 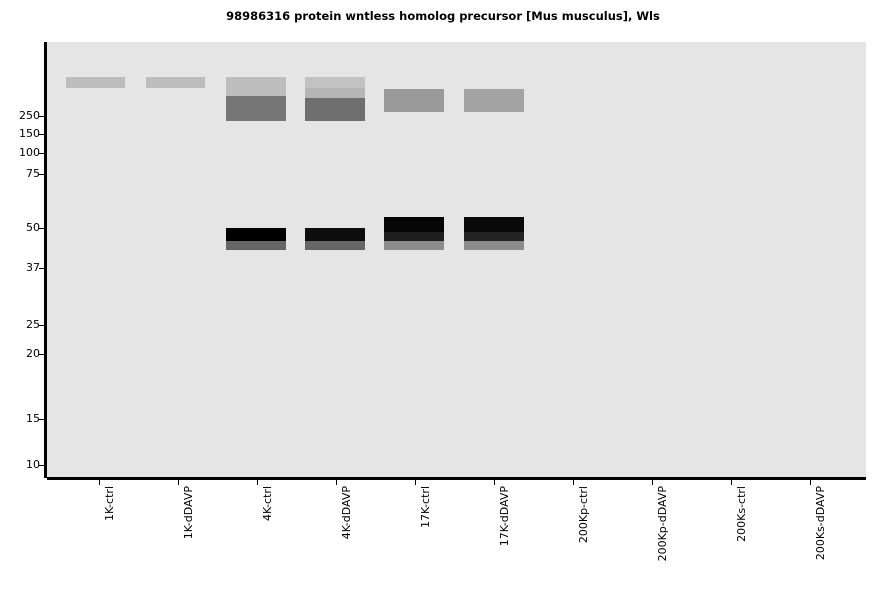 I want to click on y-tick-label-wrap: 75, so click(x=24, y=174).